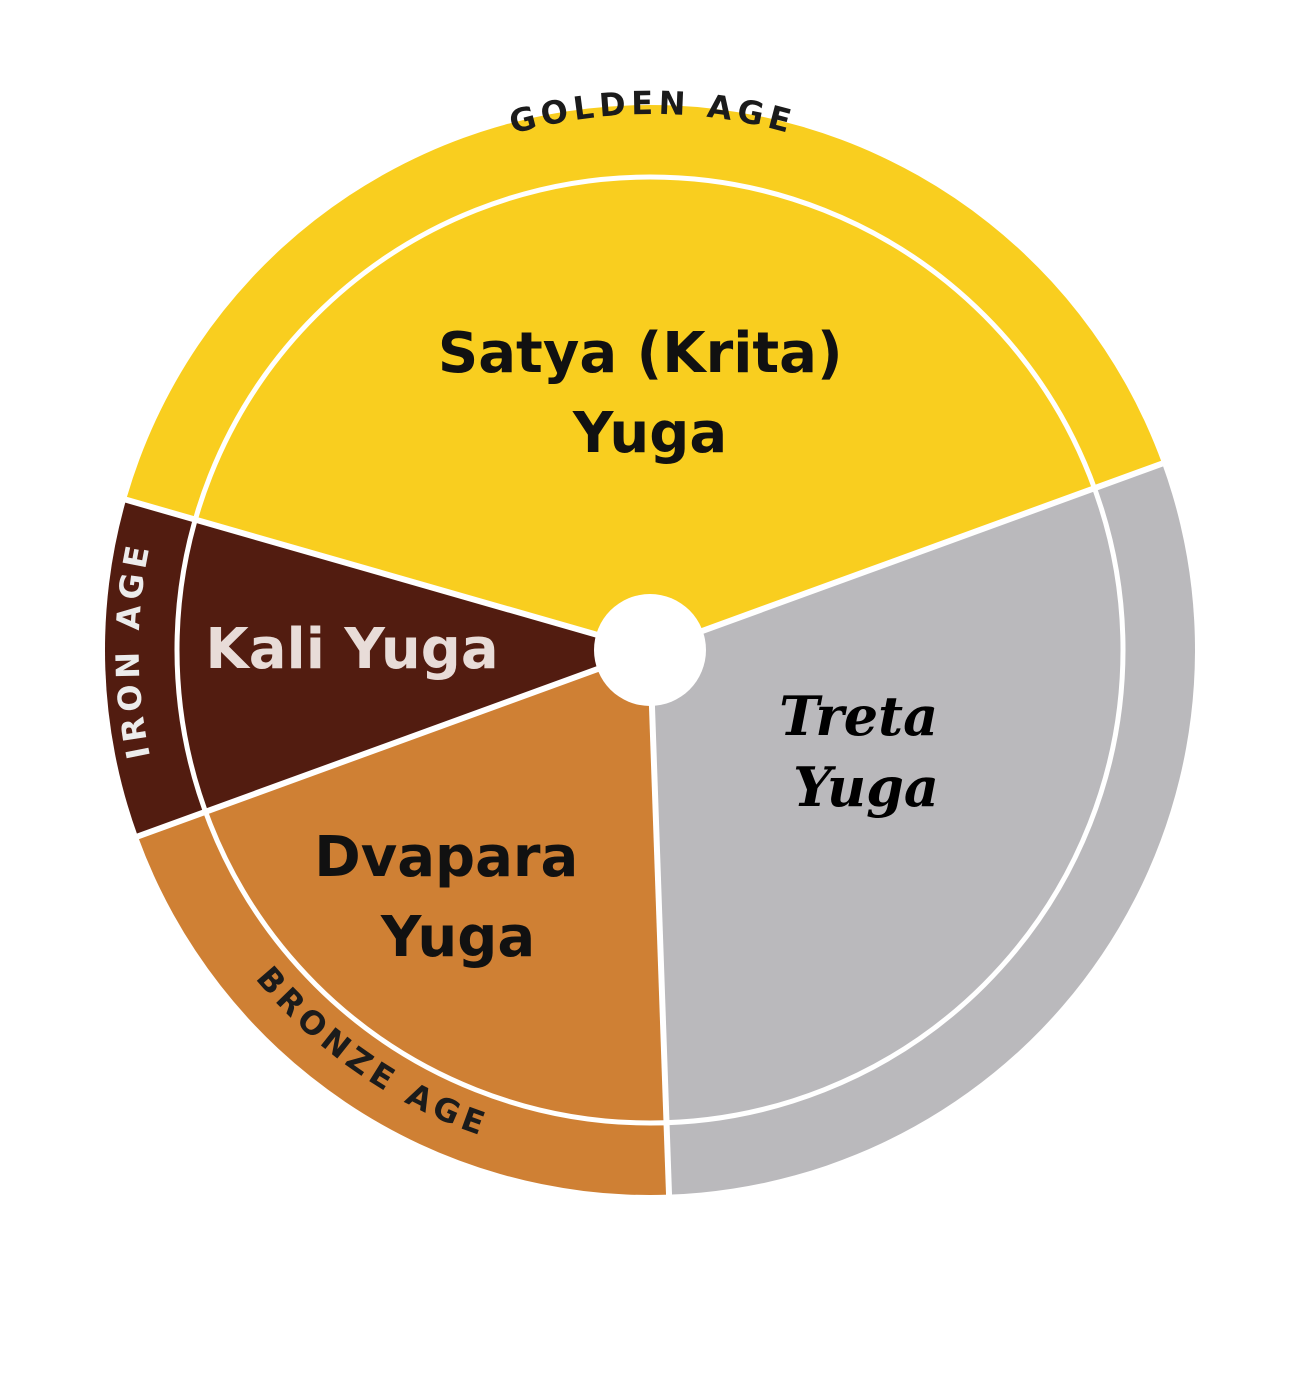  Describe the element at coordinates (385, 574) in the screenshot. I see `divider-line-satya` at that location.